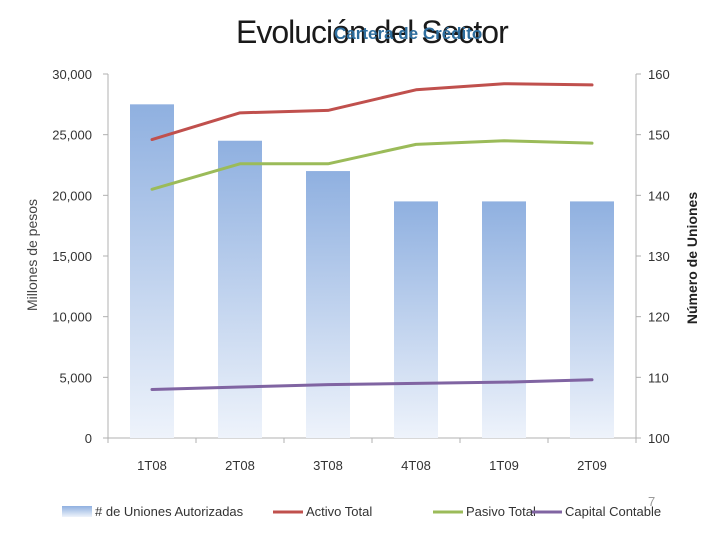  What do you see at coordinates (659, 256) in the screenshot?
I see `y2-tick-label: 130` at bounding box center [659, 256].